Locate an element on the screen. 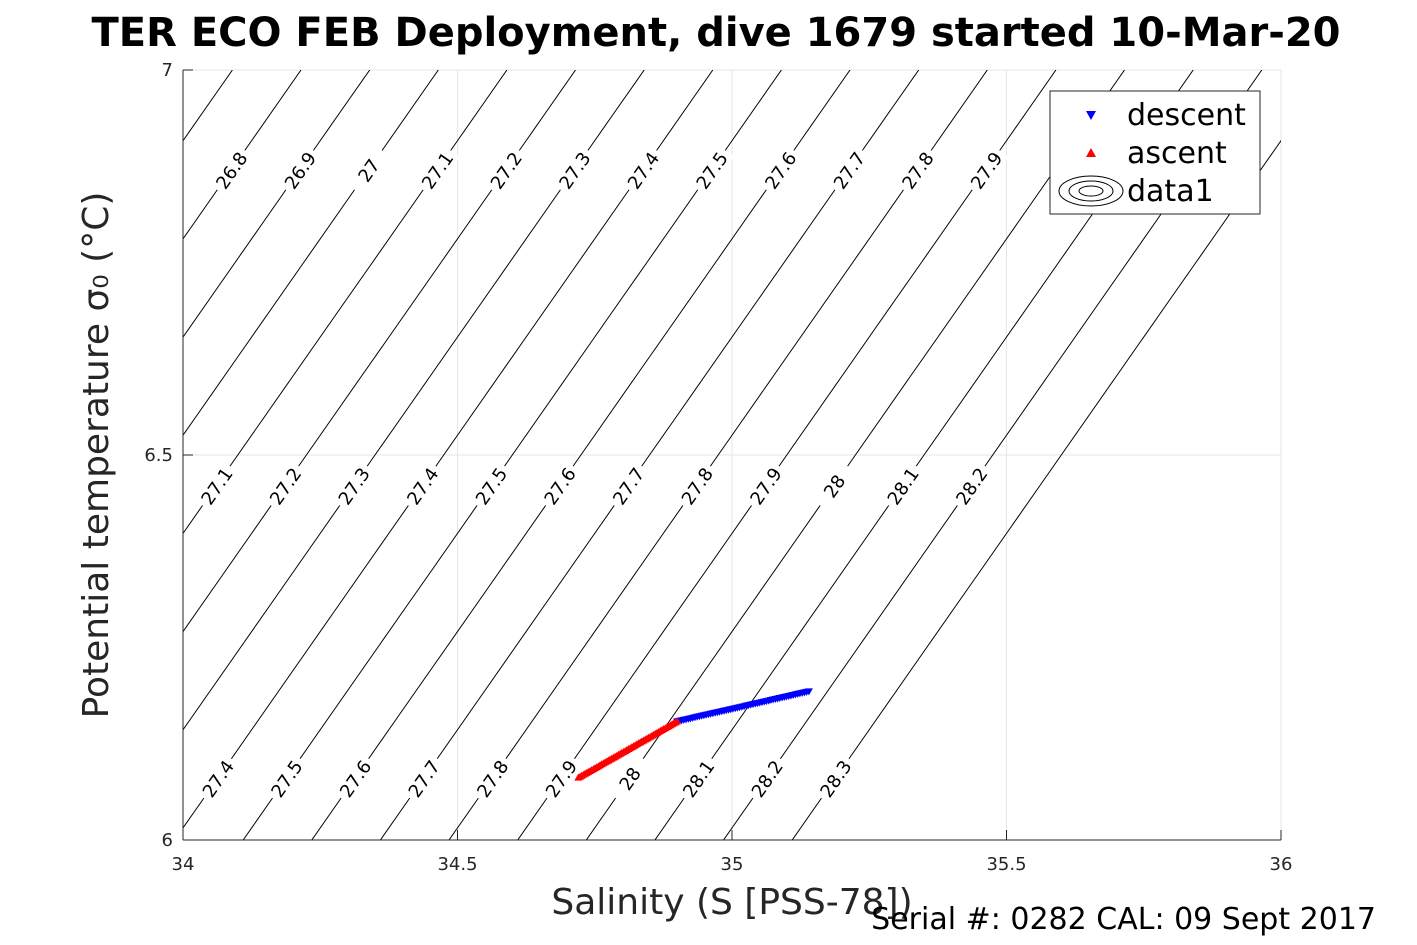  y-axis-label: Potential temperature σ₀ (°C) is located at coordinates (96, 455).